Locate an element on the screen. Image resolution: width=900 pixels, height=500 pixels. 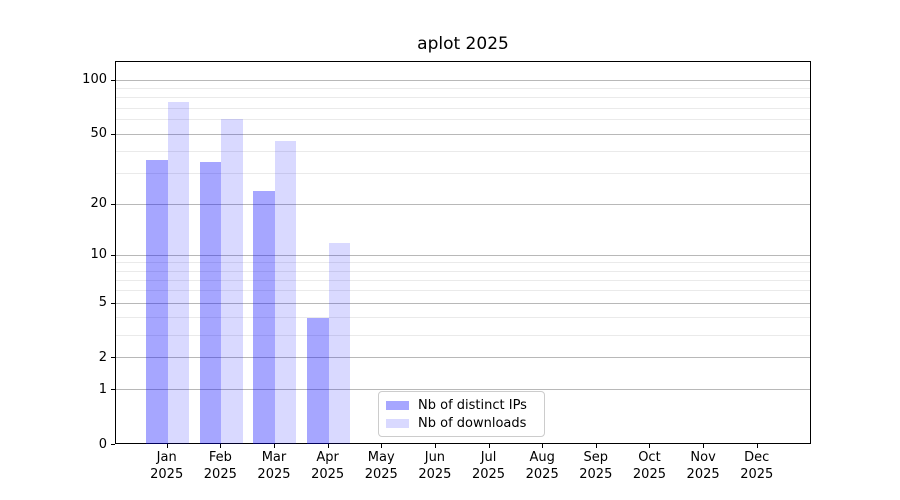
legend-label: Nb of downloads is located at coordinates (472, 423).